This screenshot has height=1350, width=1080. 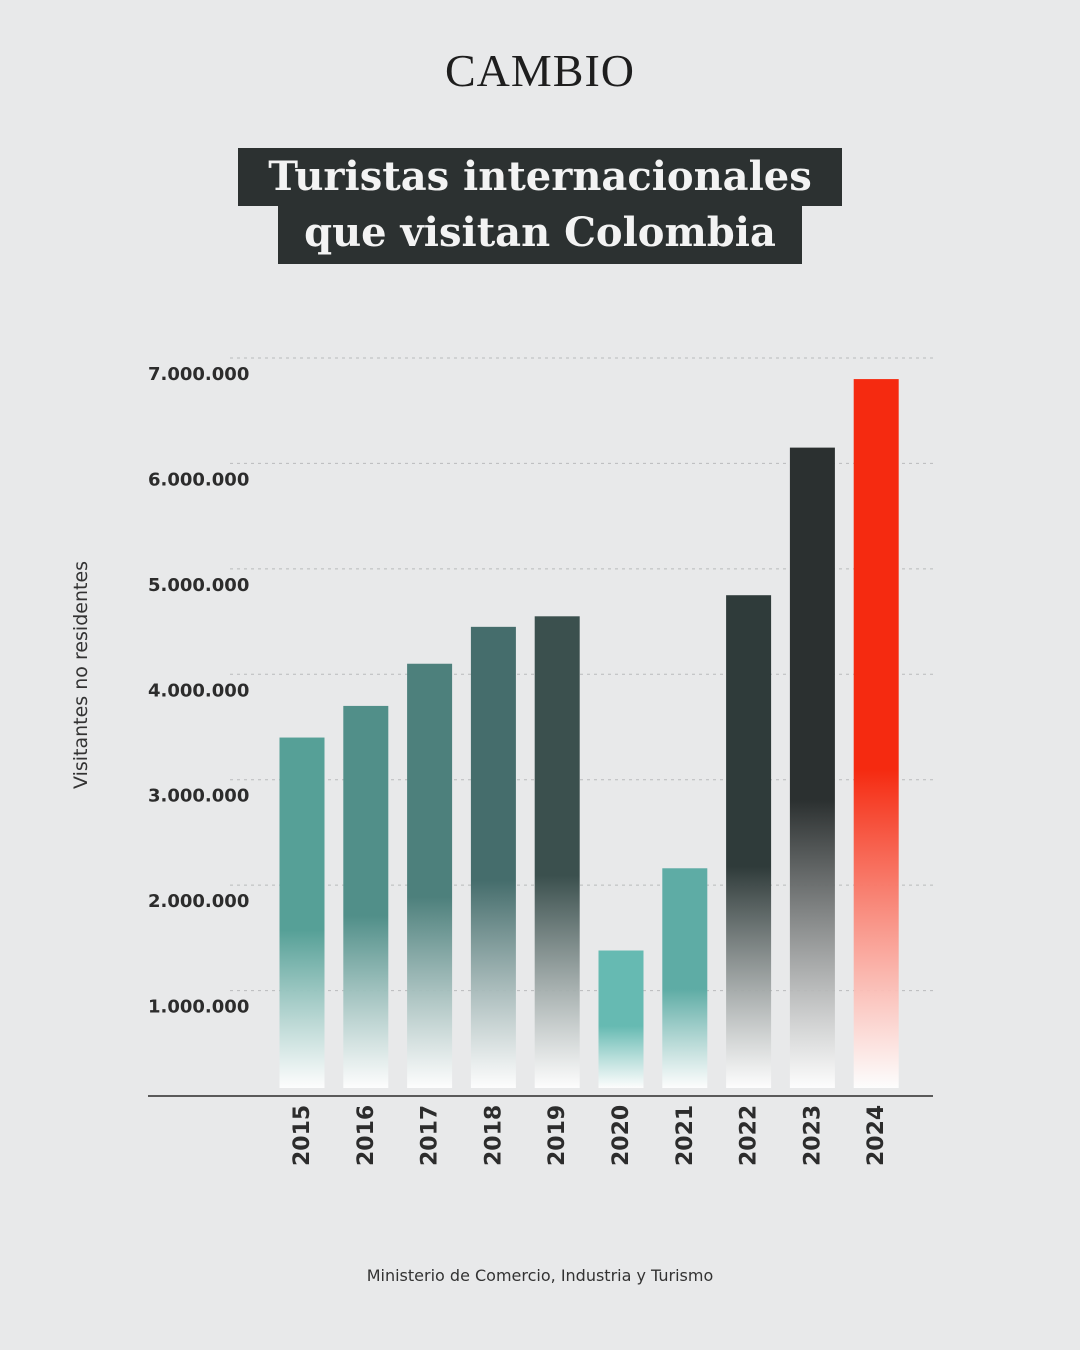 What do you see at coordinates (366, 1135) in the screenshot?
I see `x-tick-label: 2016` at bounding box center [366, 1135].